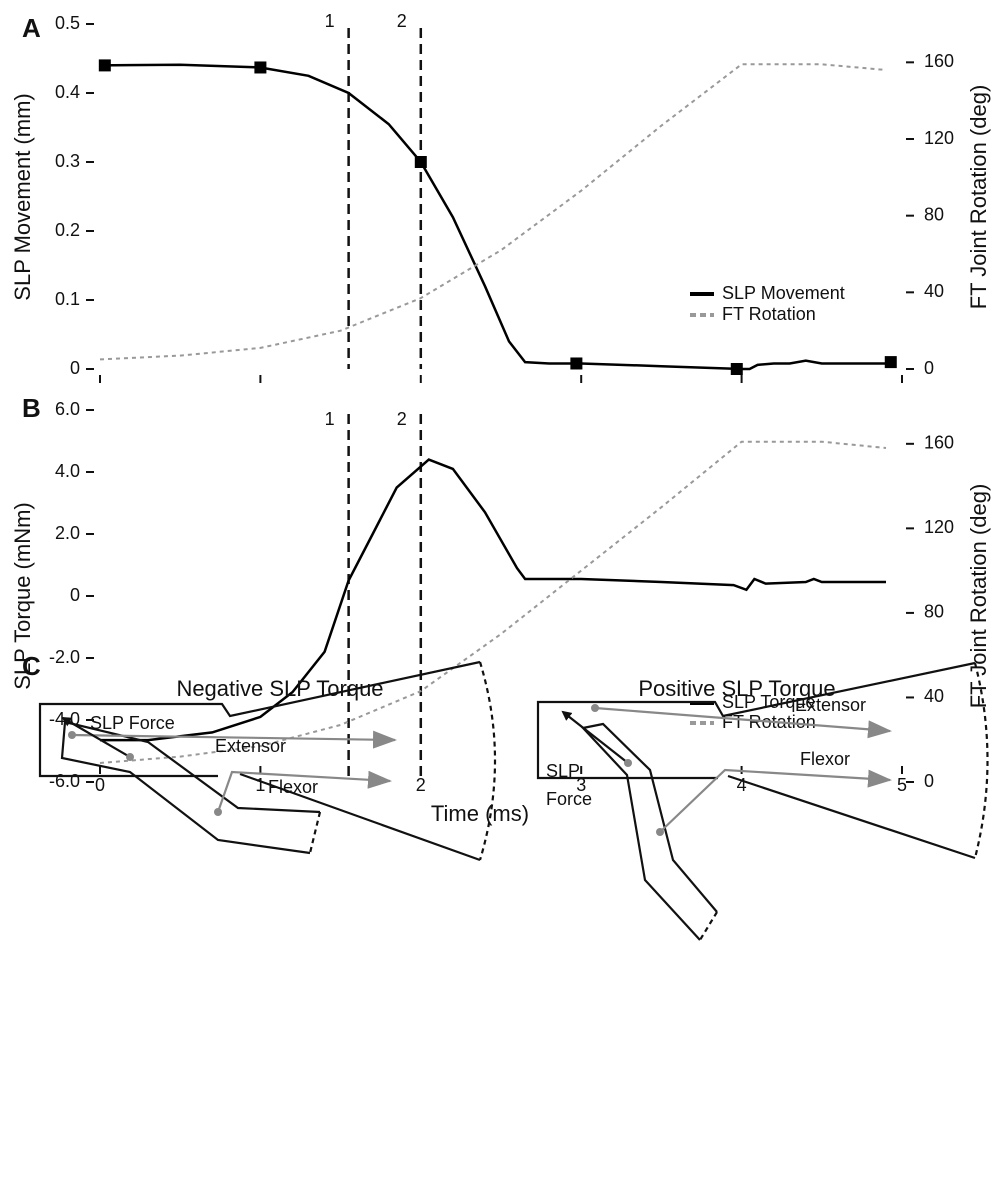 This screenshot has width=993, height=1191. Describe the element at coordinates (902, 785) in the screenshot. I see `x-tick-label: 5` at that location.